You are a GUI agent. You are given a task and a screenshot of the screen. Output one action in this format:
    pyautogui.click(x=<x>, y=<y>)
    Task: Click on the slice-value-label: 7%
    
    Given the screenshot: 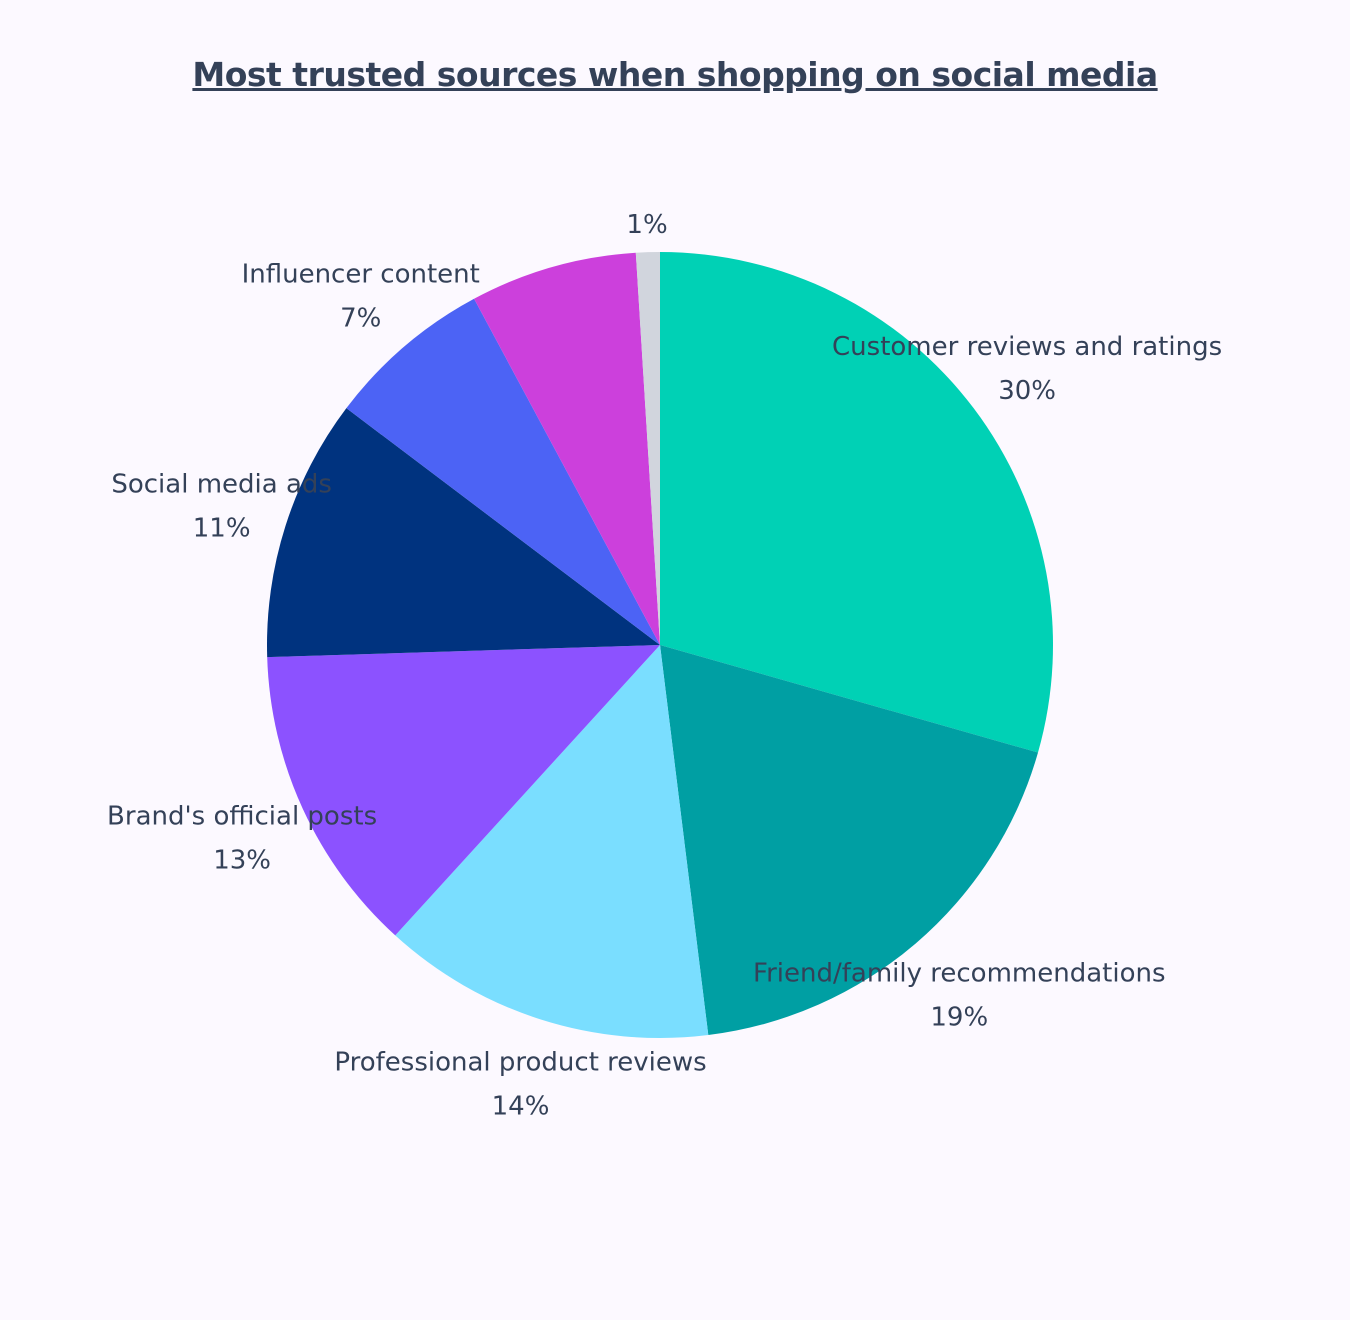 What is the action you would take?
    pyautogui.click(x=360, y=319)
    